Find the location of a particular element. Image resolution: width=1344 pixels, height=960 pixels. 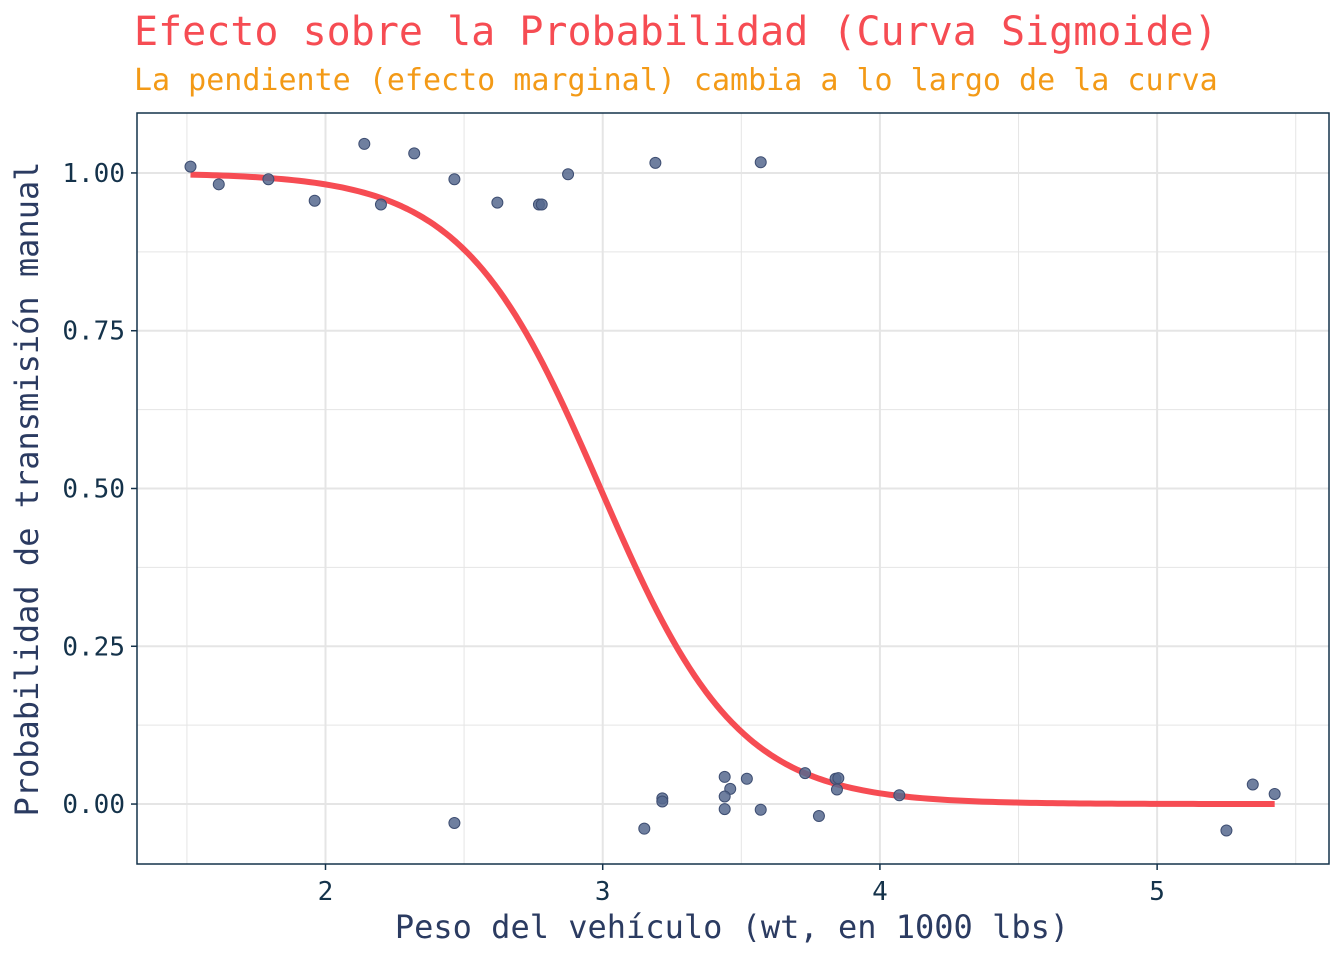

y-tick-label: 0.50 is located at coordinates (93, 490).